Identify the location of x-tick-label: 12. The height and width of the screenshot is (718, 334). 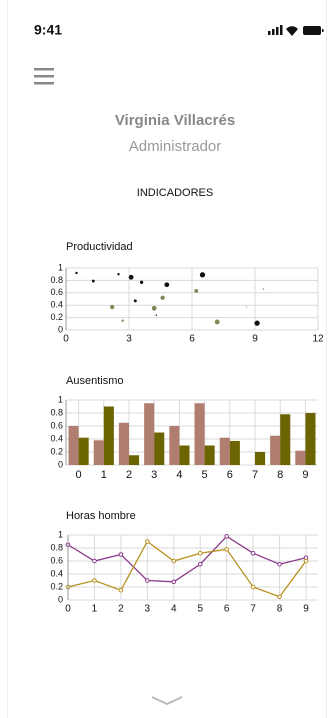
(318, 339).